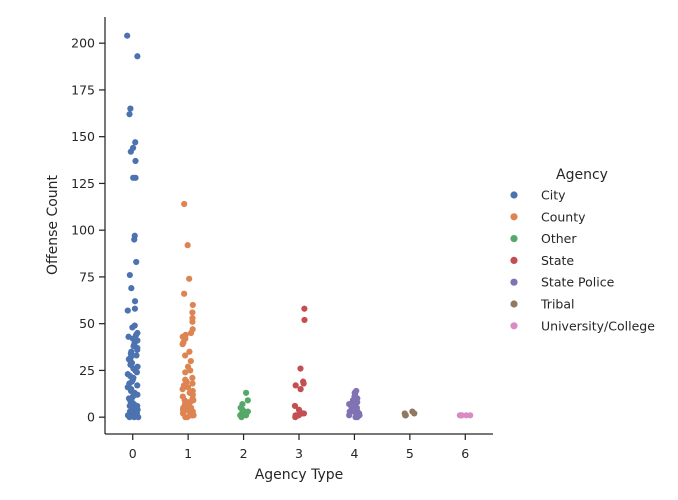  What do you see at coordinates (244, 405) in the screenshot?
I see `series-other` at bounding box center [244, 405].